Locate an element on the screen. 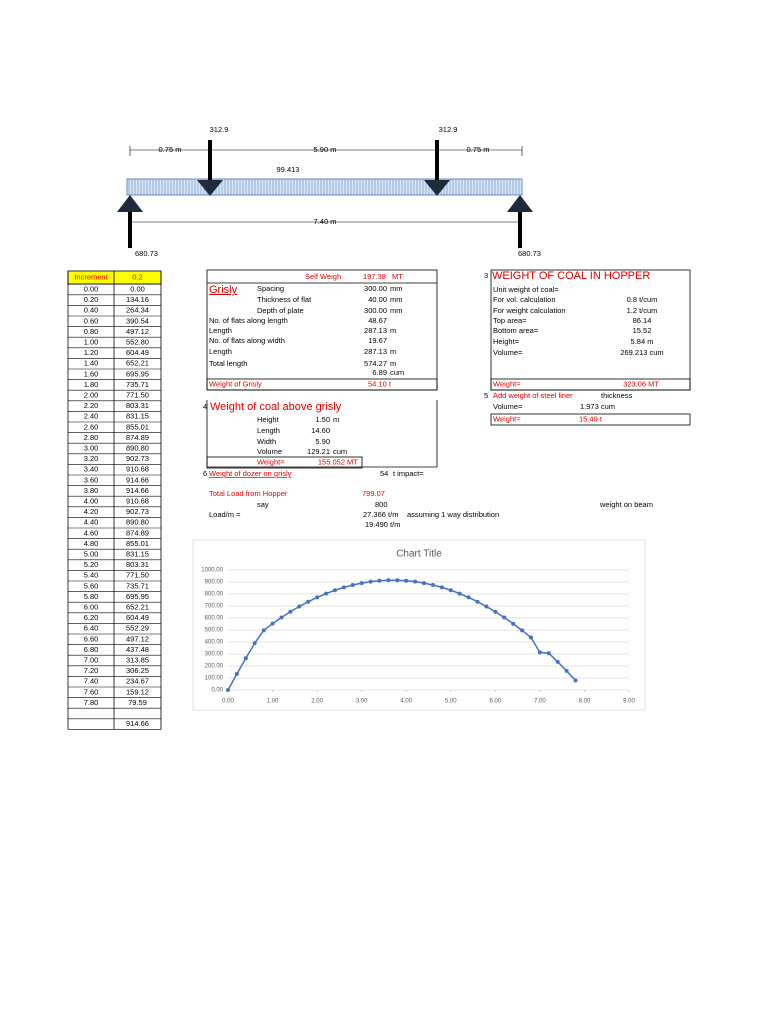 This screenshot has height=1024, width=768. table-cell: 2.80 is located at coordinates (91, 437).